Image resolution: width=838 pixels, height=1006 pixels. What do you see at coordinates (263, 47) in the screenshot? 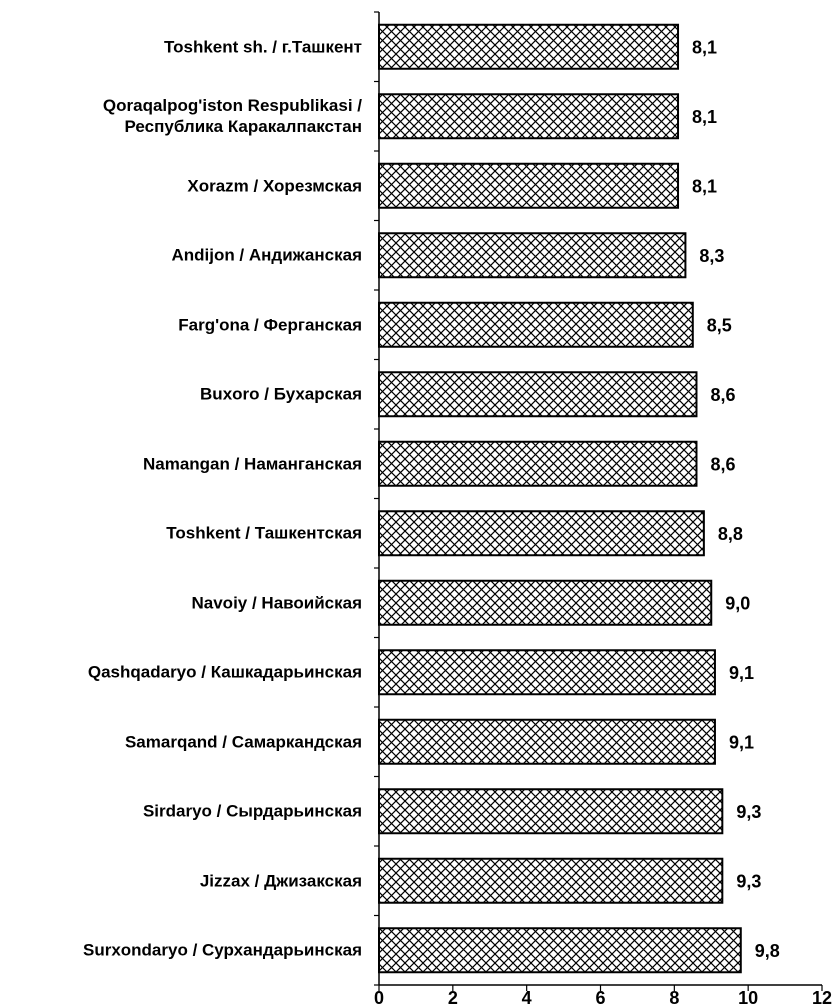
I see `category-label: Toshkent sh. / г.Ташкент` at bounding box center [263, 47].